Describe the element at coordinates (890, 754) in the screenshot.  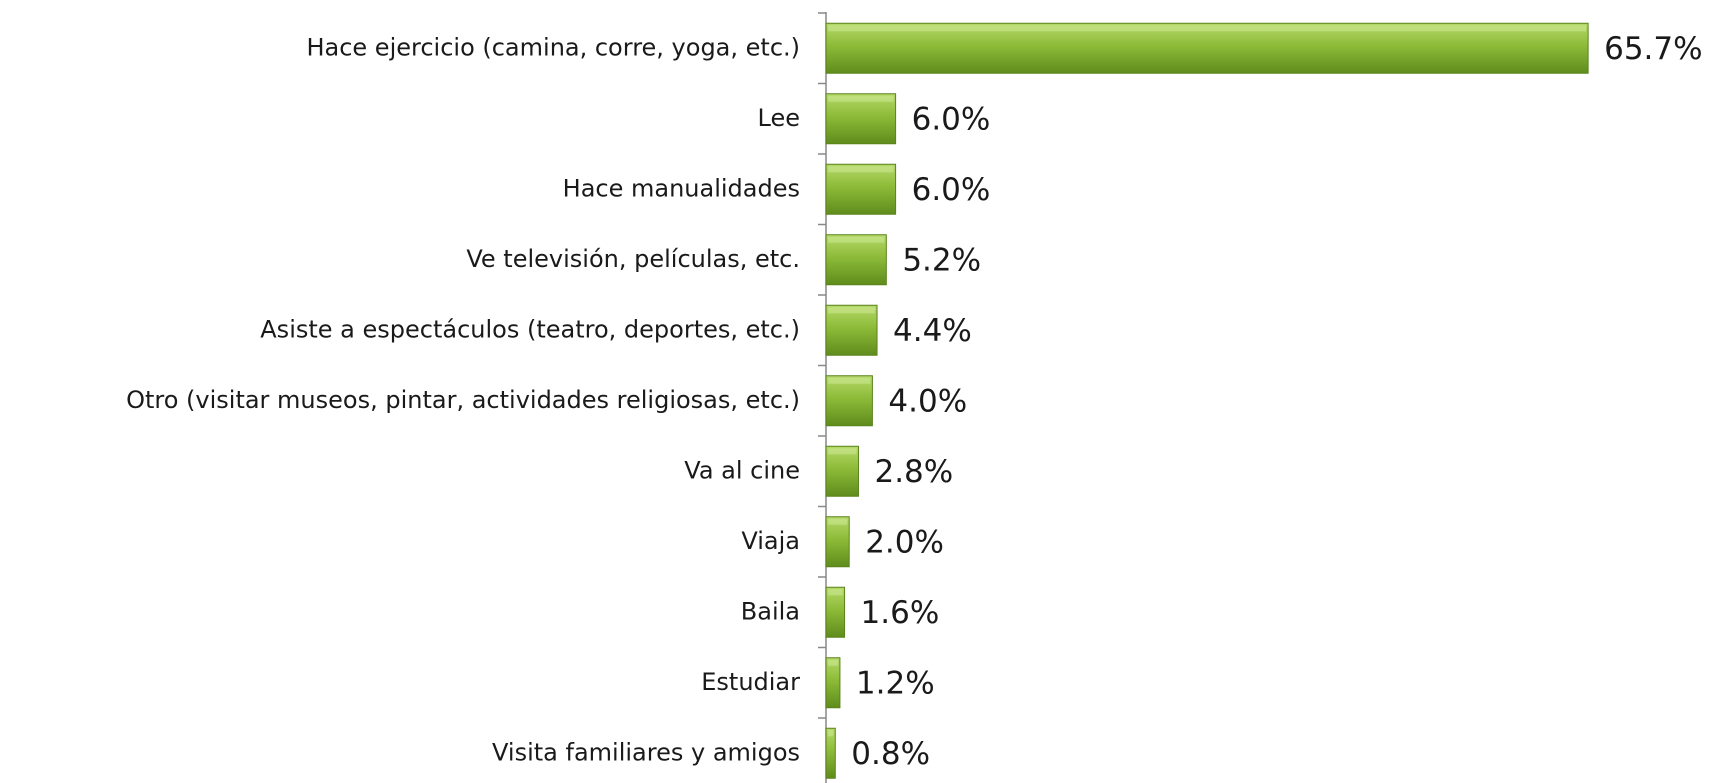
I see `value-label: 0.8%` at that location.